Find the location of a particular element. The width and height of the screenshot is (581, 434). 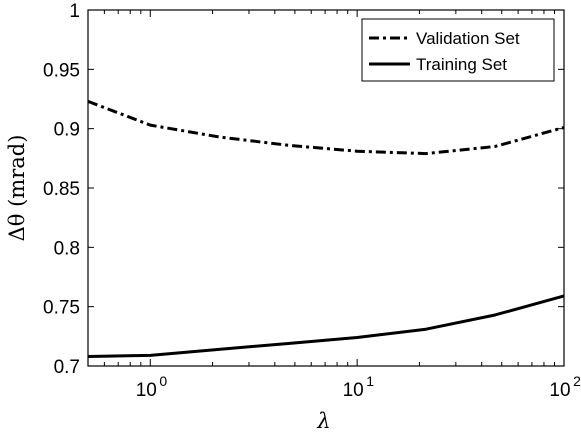

legend-label: Training Set is located at coordinates (461, 64).